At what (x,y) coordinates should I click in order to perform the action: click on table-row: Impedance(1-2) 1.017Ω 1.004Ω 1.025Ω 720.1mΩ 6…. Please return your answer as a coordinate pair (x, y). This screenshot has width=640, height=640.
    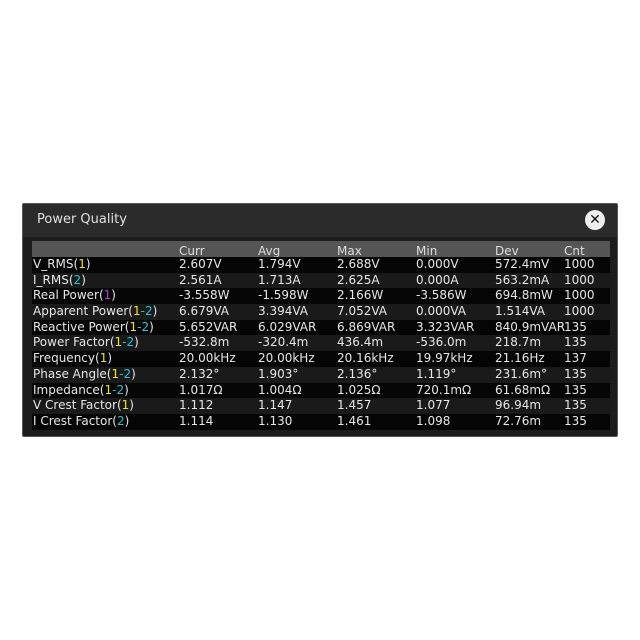
    Looking at the image, I should click on (321, 390).